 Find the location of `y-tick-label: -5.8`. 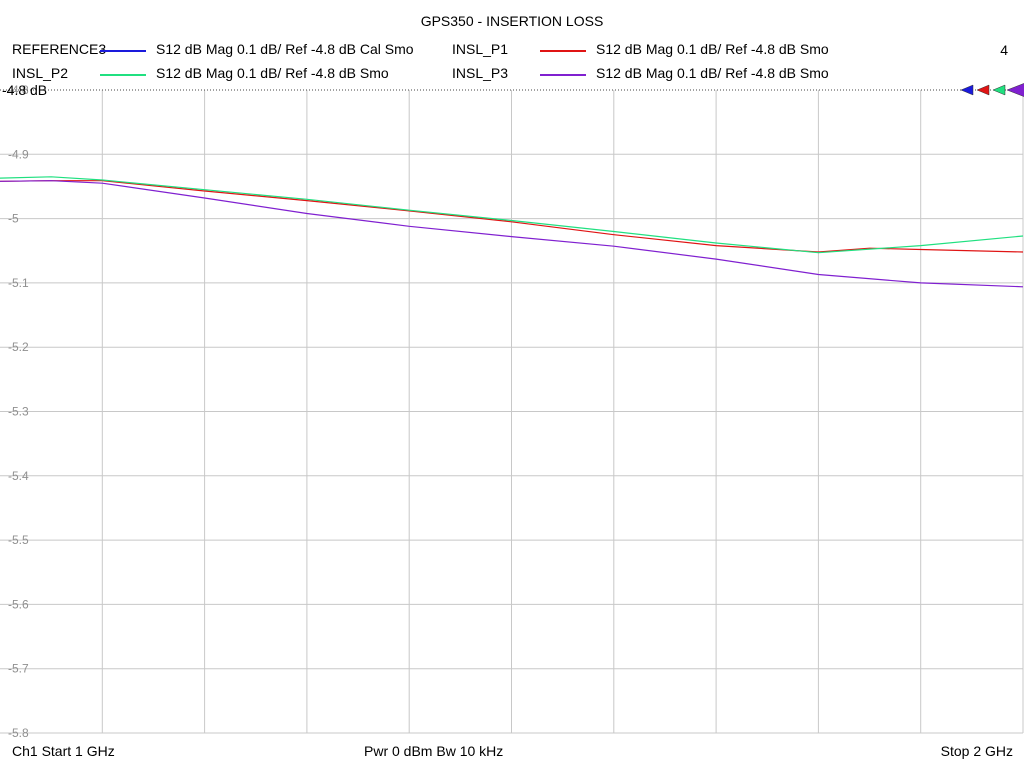

y-tick-label: -5.8 is located at coordinates (18, 733).